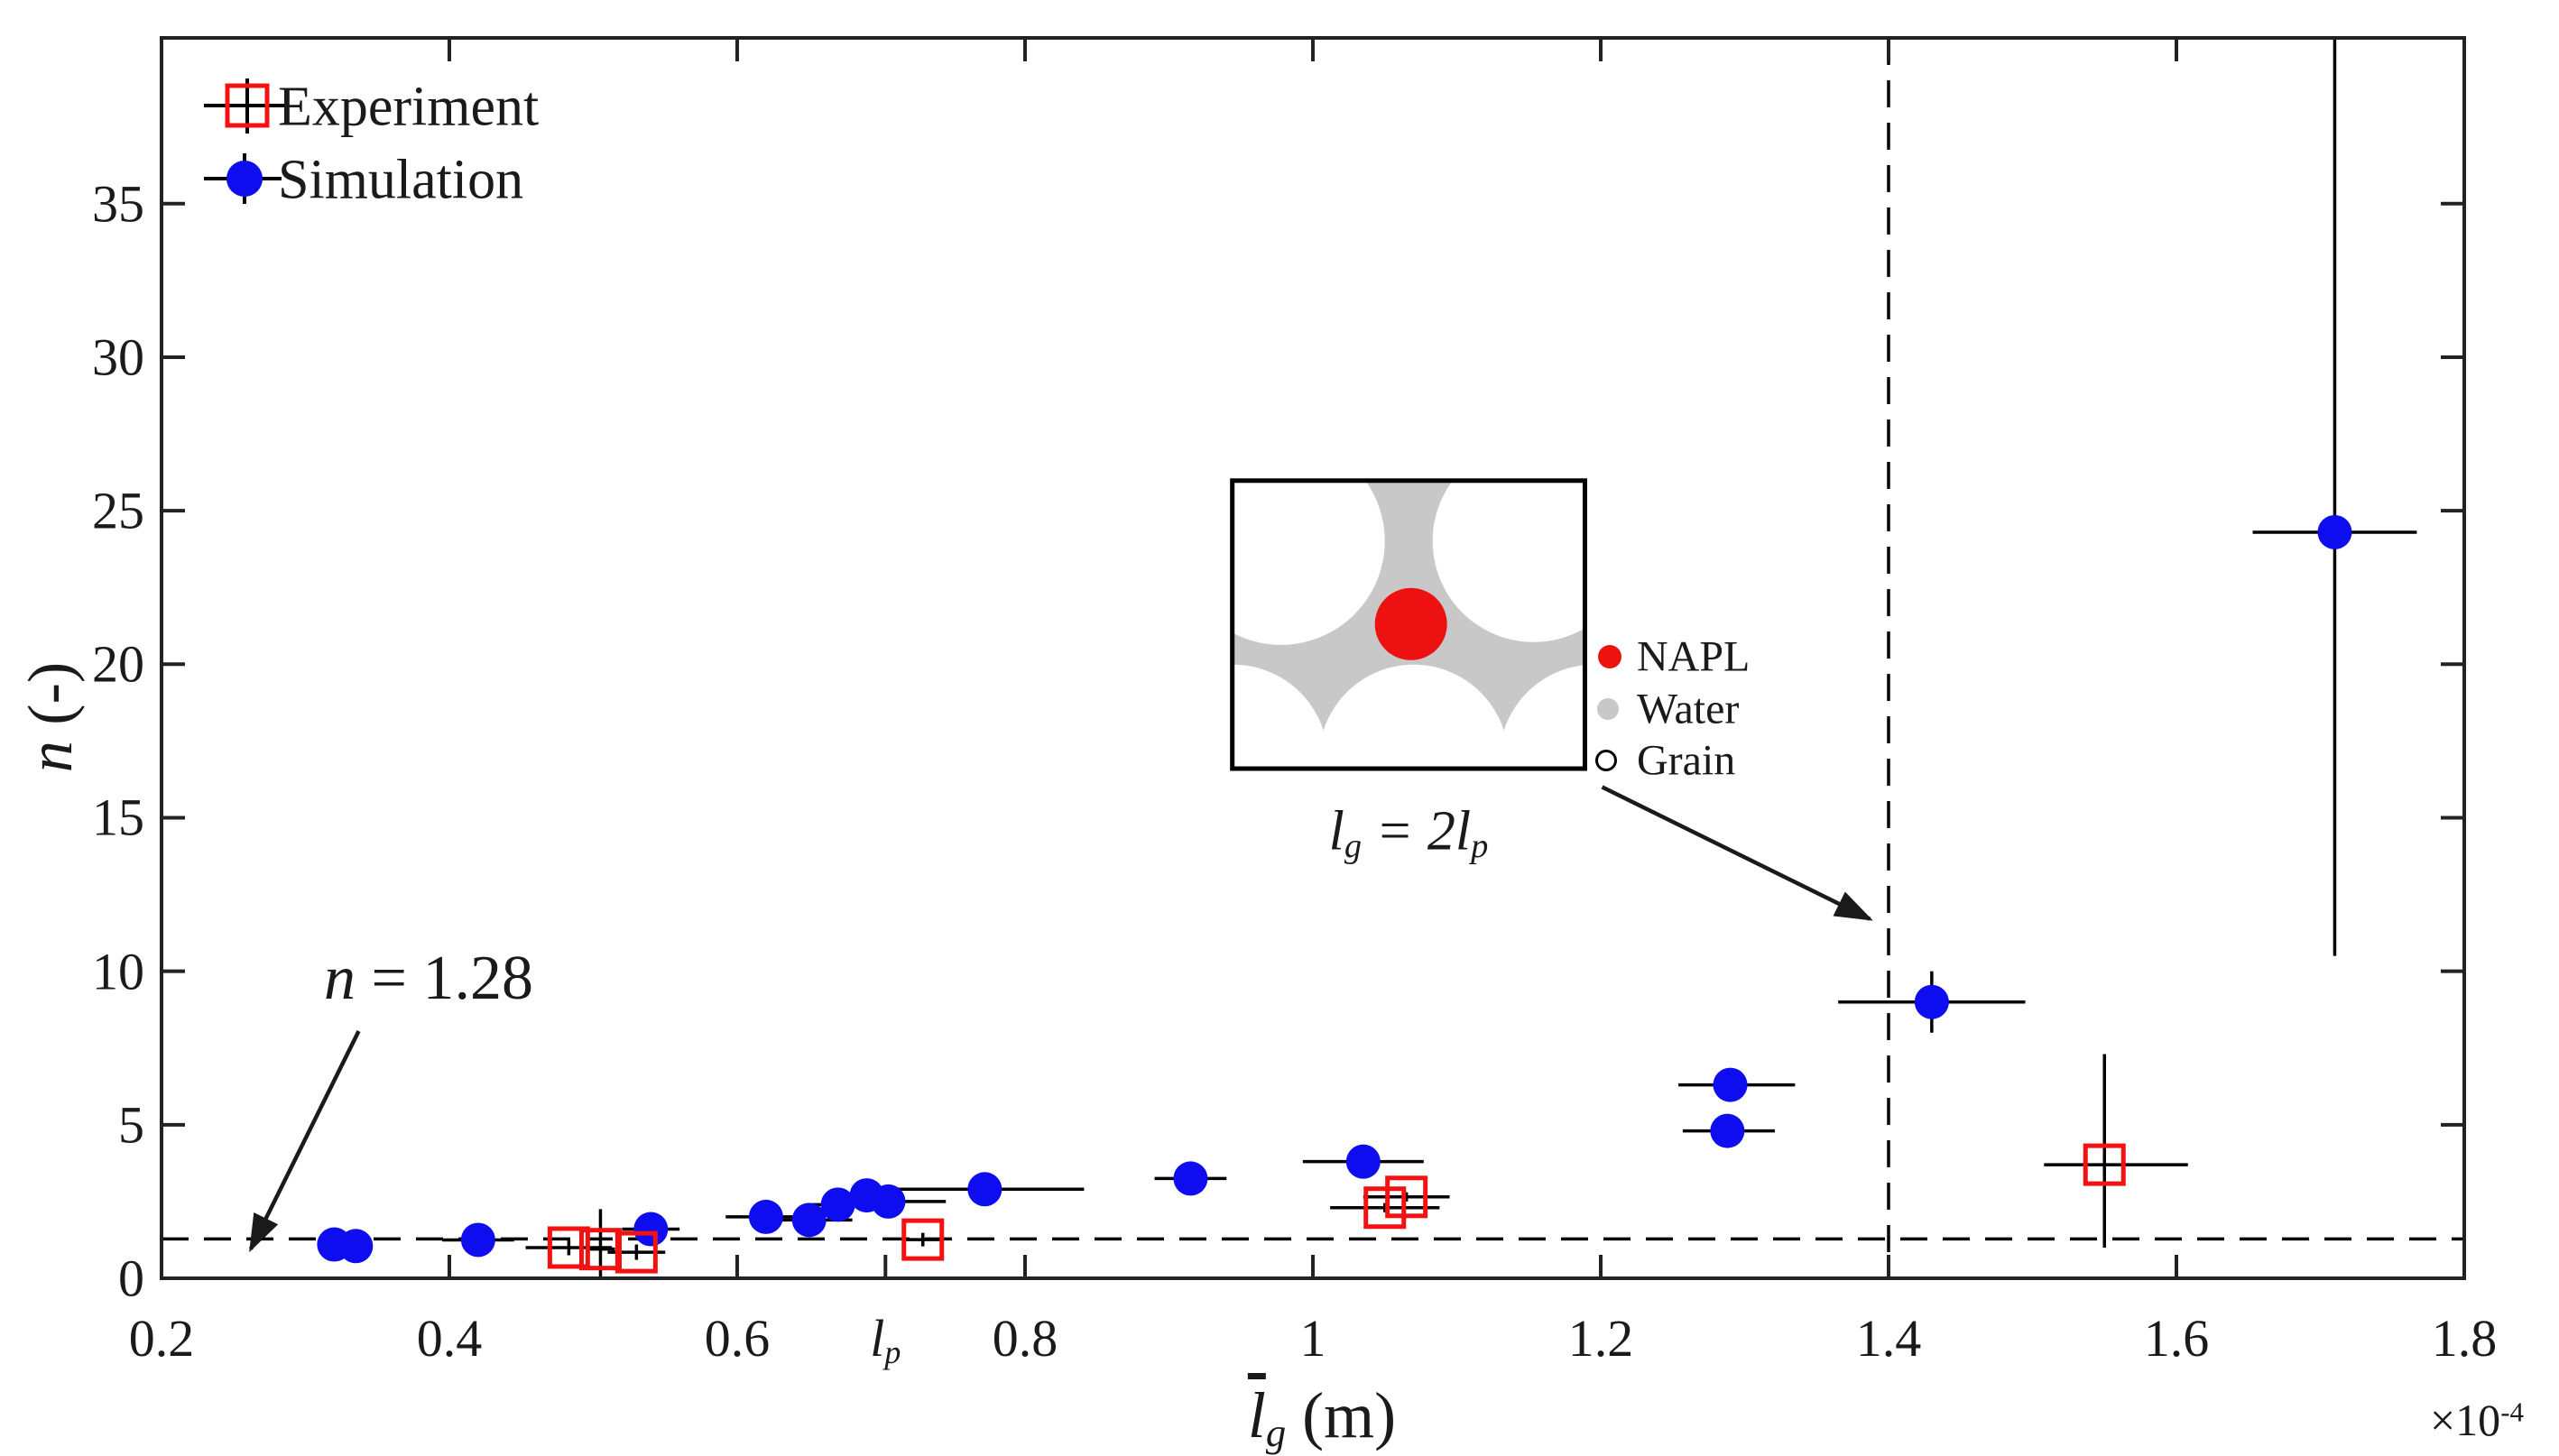 The image size is (2559, 1456). I want to click on y-tick-label: 5, so click(131, 1125).